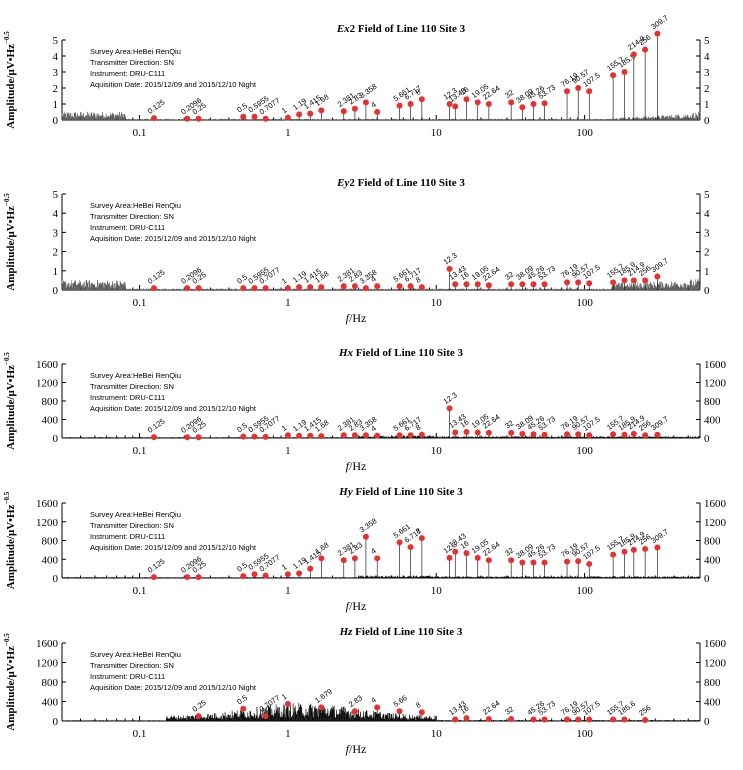  What do you see at coordinates (56, 253) in the screenshot?
I see `panel-2-ytick-label-left: 2` at bounding box center [56, 253].